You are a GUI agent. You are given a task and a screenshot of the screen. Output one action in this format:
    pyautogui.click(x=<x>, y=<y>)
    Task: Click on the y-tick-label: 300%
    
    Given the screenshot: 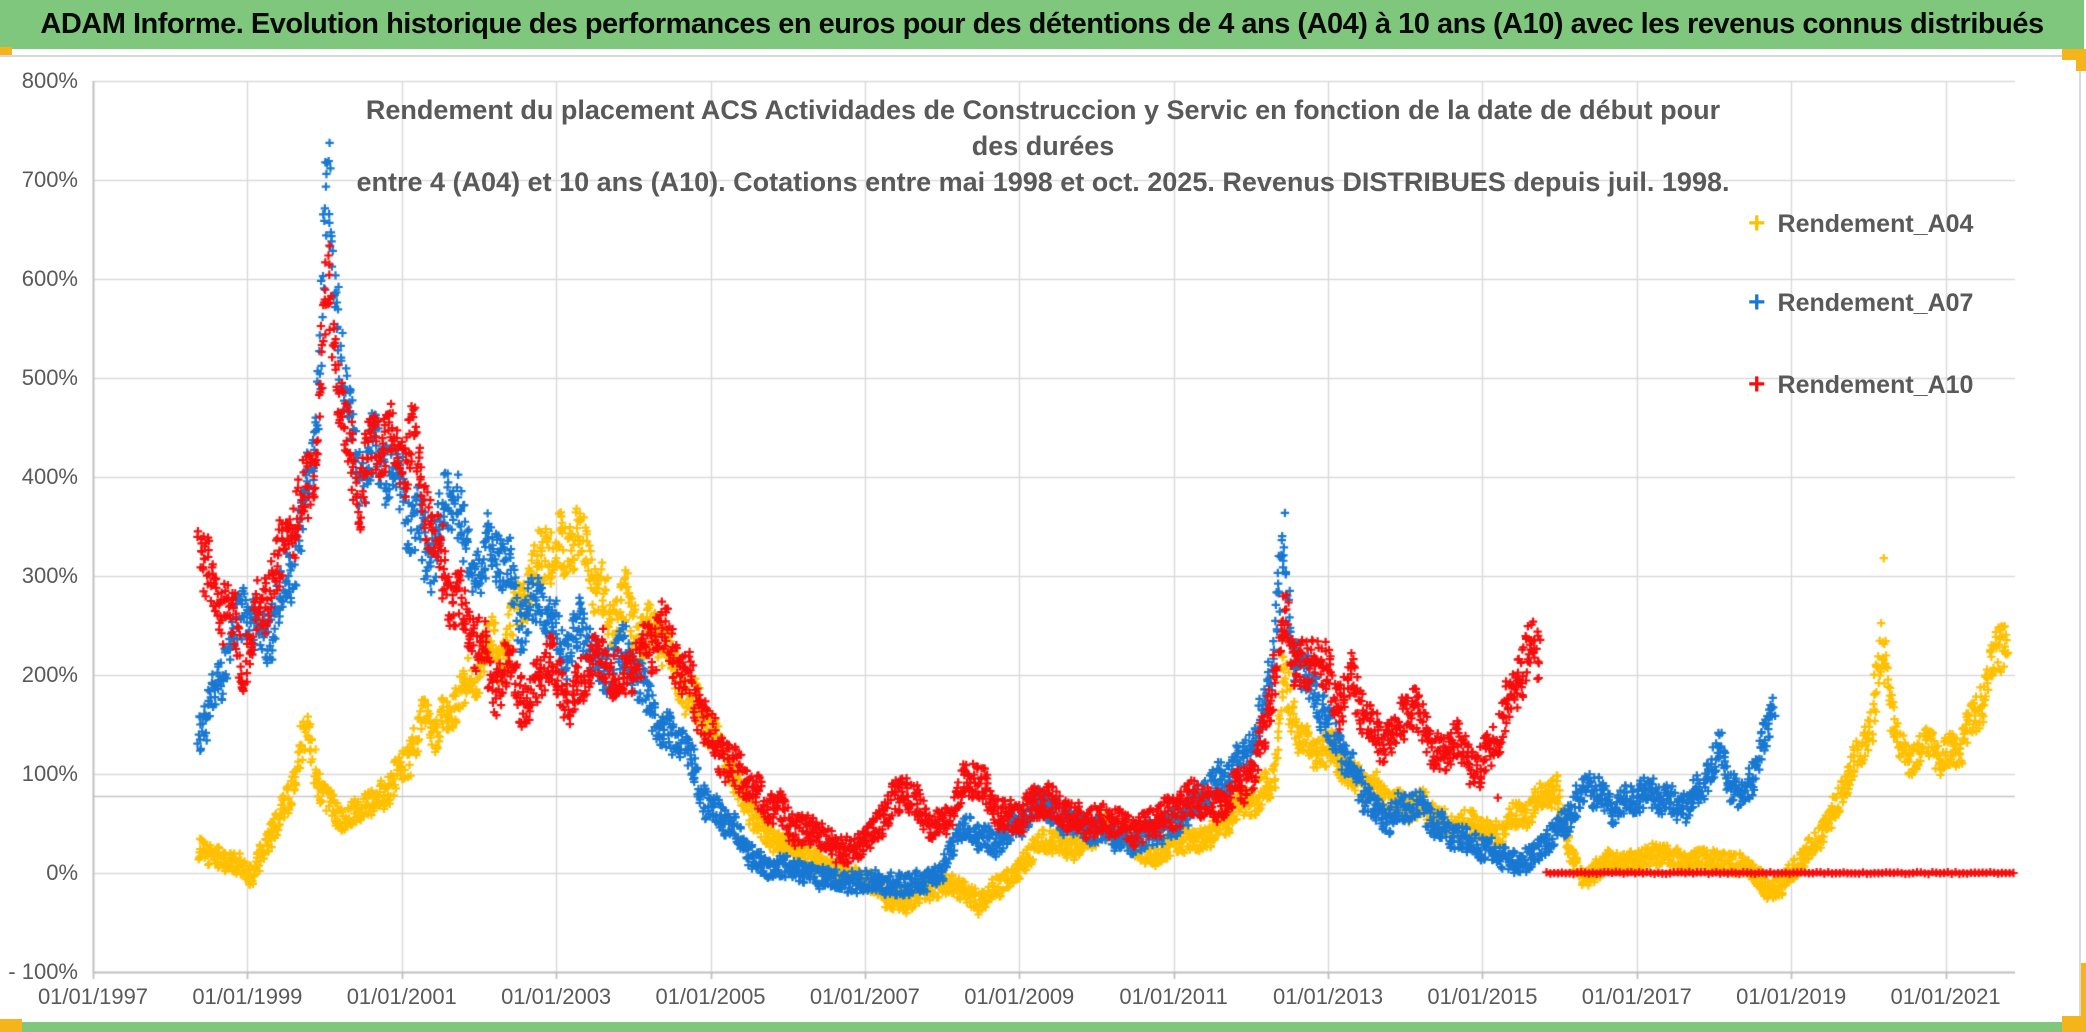 What is the action you would take?
    pyautogui.click(x=49, y=575)
    